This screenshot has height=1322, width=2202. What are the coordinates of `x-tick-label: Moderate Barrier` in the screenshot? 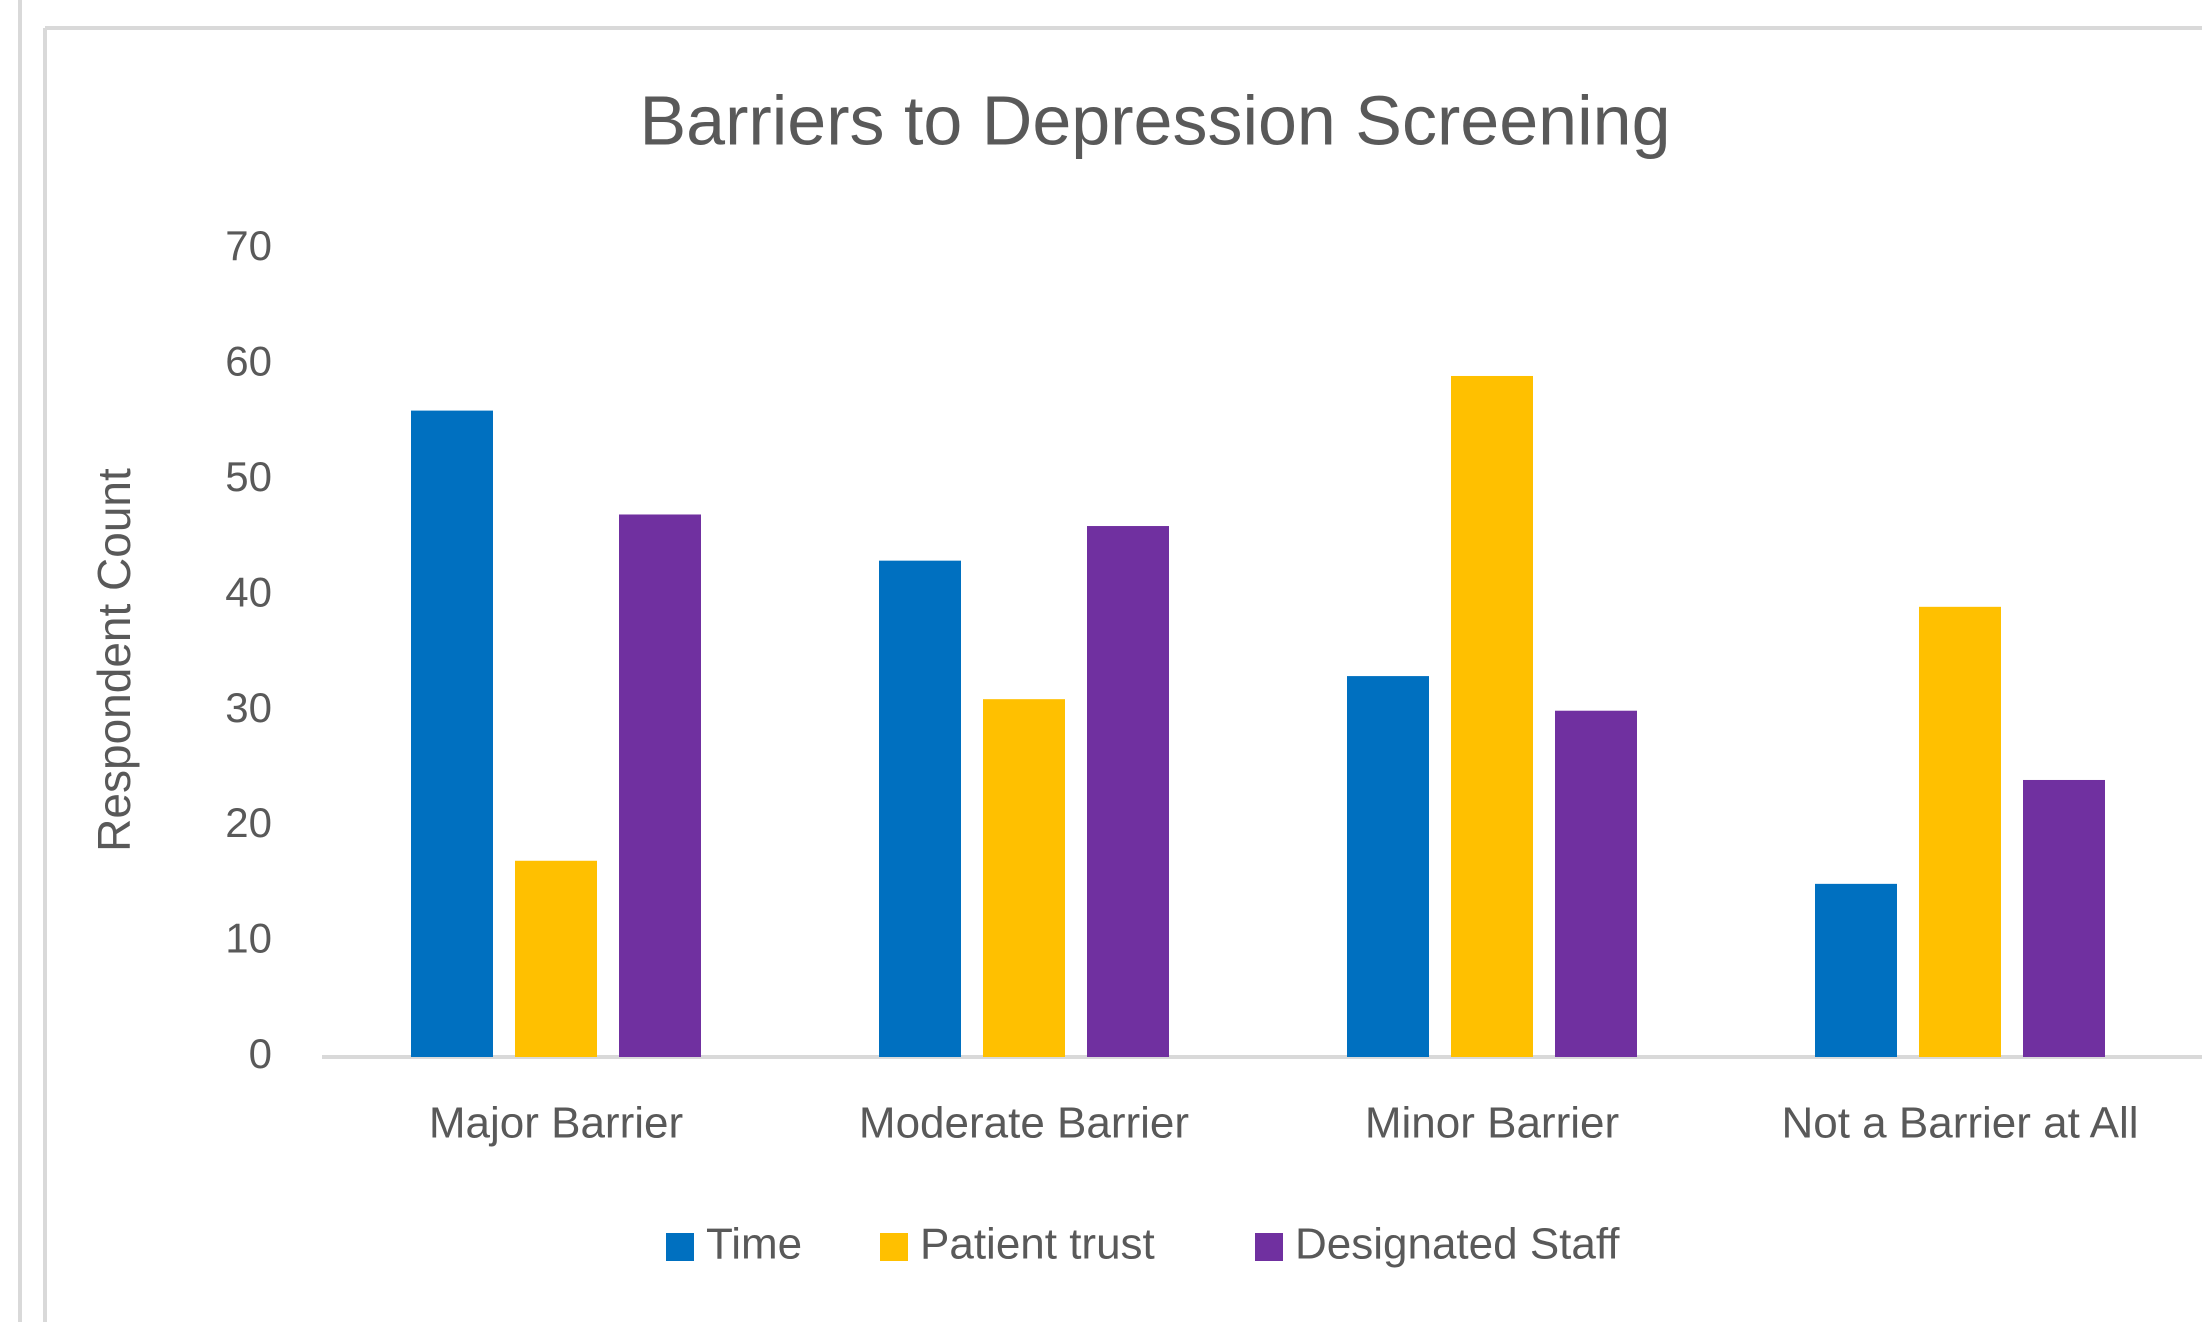 It's located at (1024, 1123).